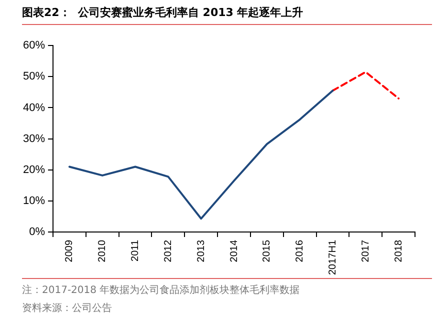  What do you see at coordinates (267, 251) in the screenshot?
I see `x-tick-label: 2015` at bounding box center [267, 251].